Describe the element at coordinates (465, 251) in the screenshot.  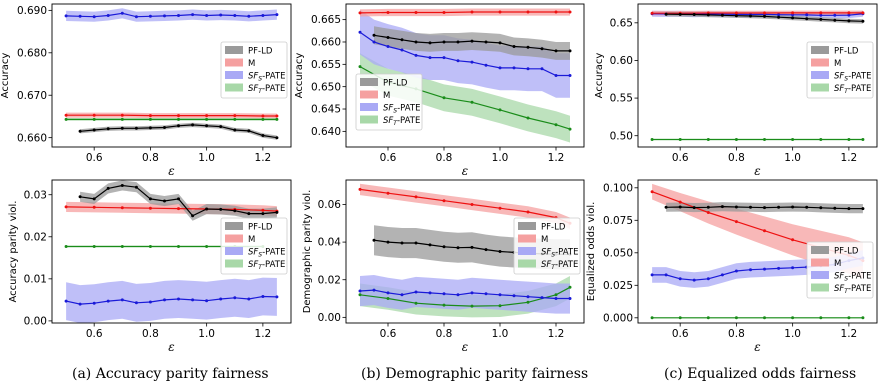
I see `axes-frame` at that location.